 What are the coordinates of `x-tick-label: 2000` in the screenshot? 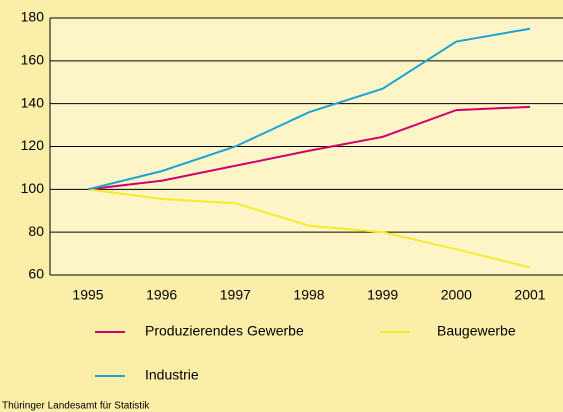 It's located at (456, 295).